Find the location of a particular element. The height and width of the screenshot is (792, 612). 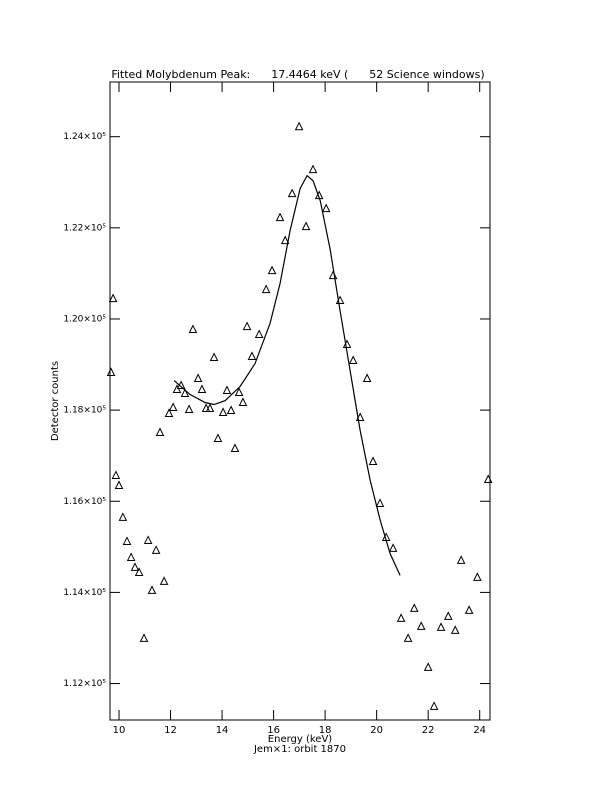

y-tick-label: 1.12×10⁵ is located at coordinates (84, 684).